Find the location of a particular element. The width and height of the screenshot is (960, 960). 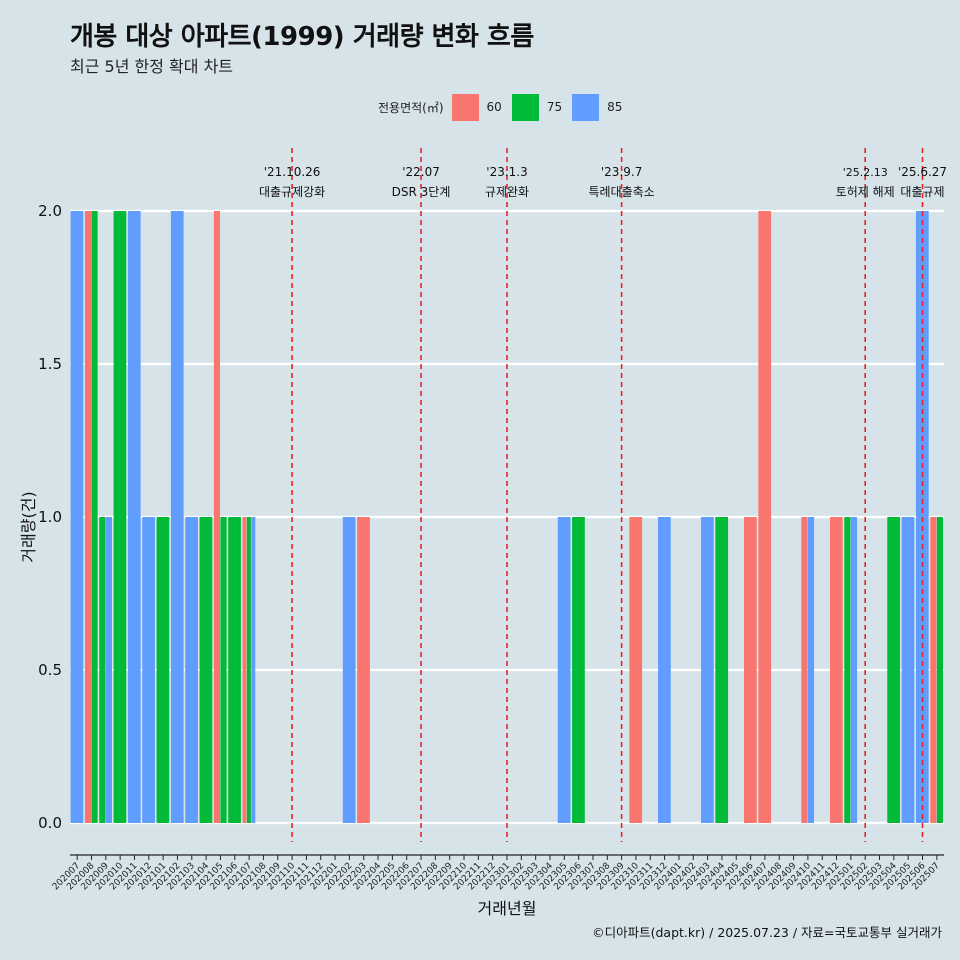

event-text-label: 규제완화 is located at coordinates (507, 192).